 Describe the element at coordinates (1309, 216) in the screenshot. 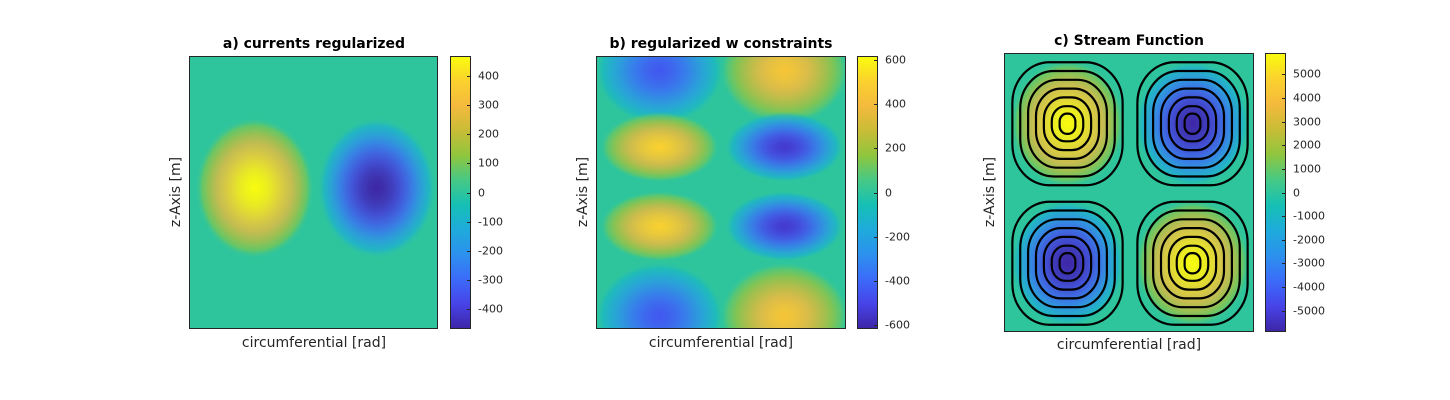

I see `colorbar-tick-label: -1000` at that location.